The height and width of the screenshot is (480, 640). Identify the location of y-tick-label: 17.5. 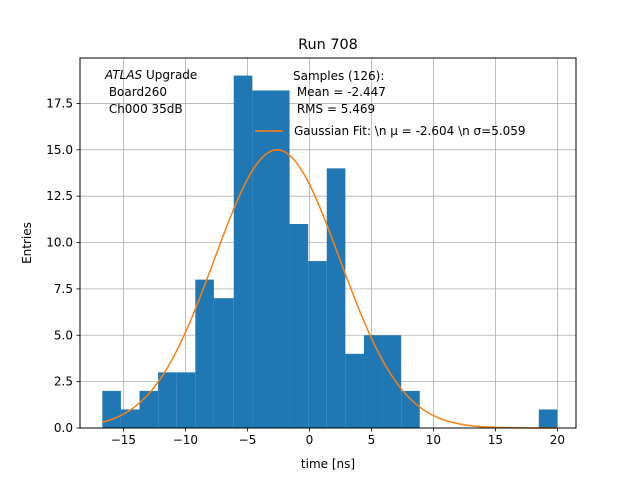
(59, 103).